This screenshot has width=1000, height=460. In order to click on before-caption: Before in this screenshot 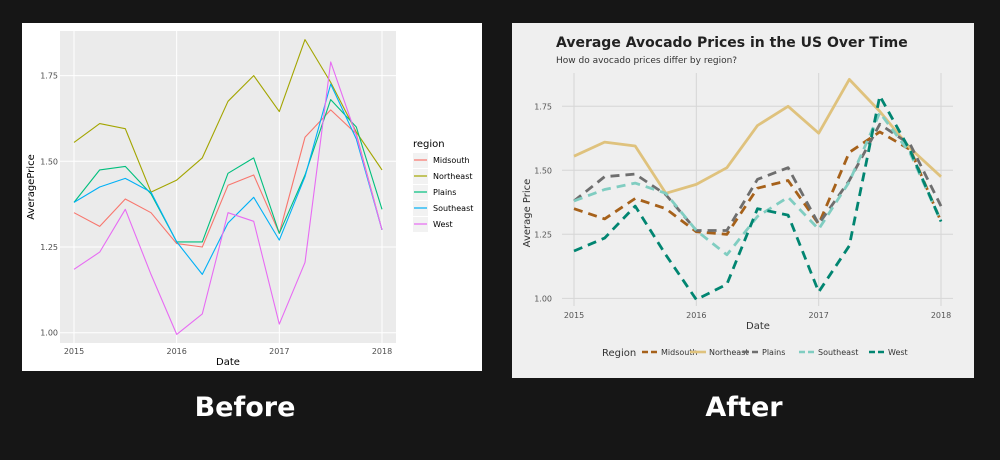, I will do `click(245, 407)`.